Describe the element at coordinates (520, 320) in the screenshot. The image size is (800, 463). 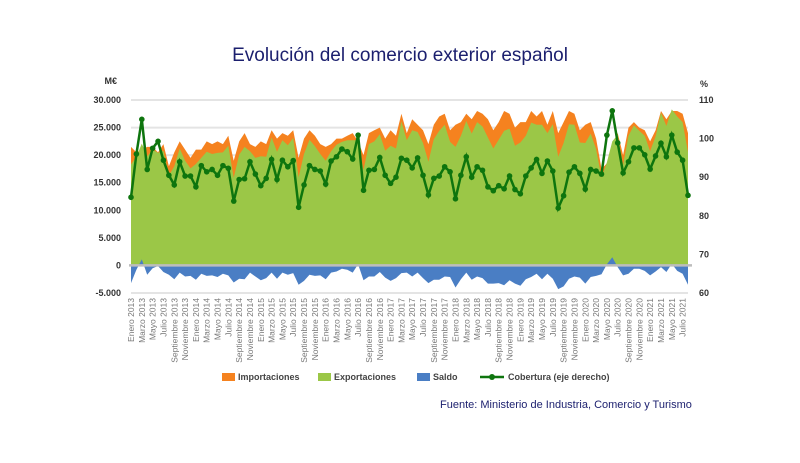
I see `x-tick-label: Enero 2019` at that location.